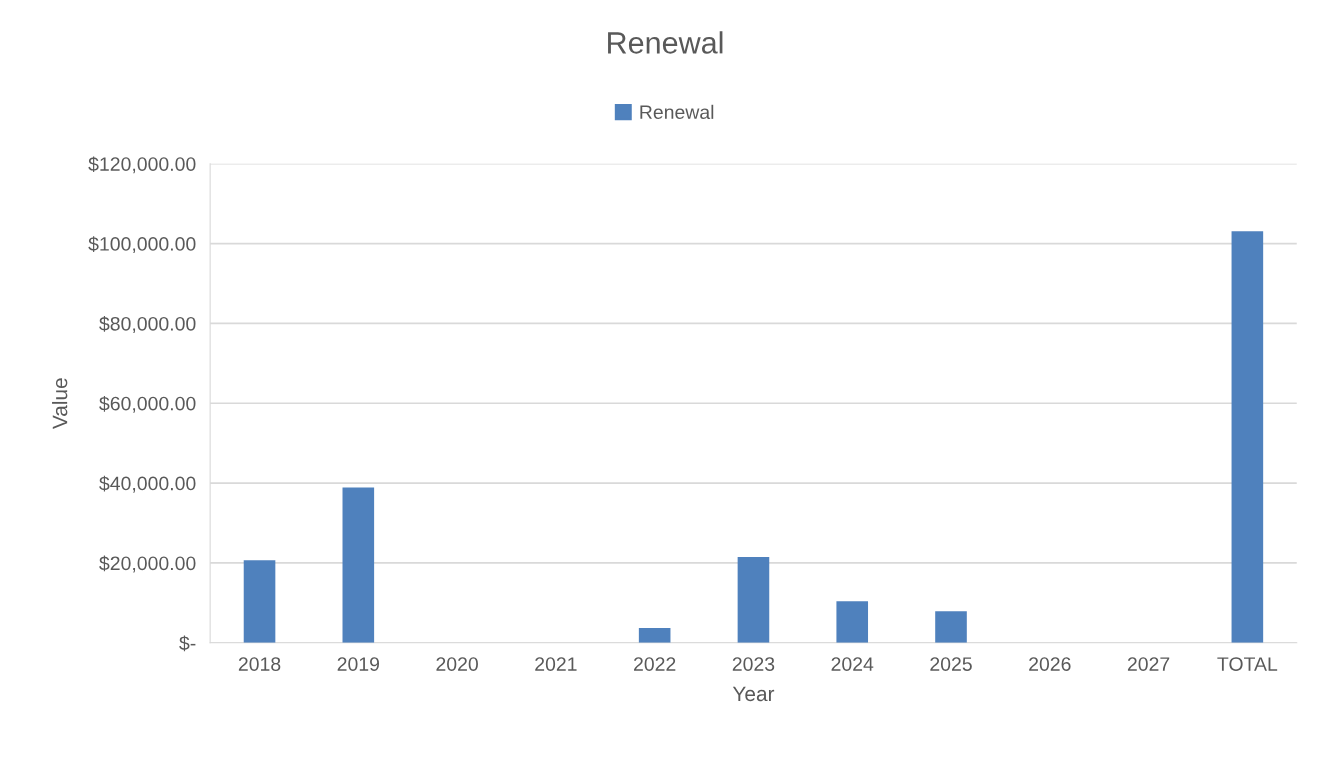  I want to click on y-axis-title: Value, so click(60, 404).